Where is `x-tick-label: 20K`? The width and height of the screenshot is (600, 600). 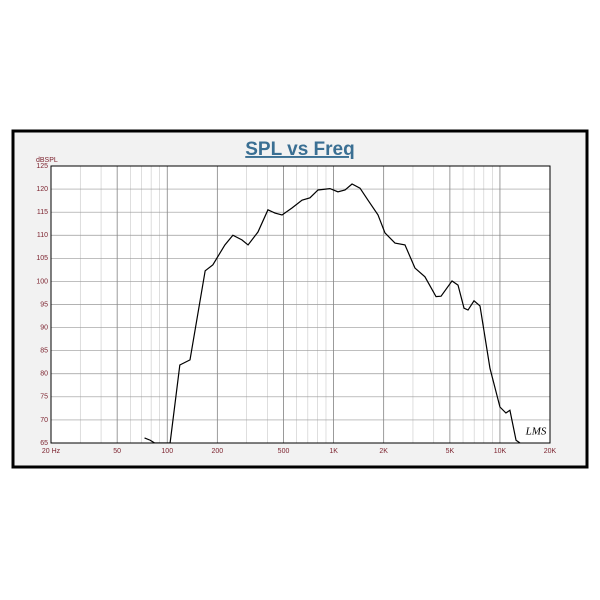 x-tick-label: 20K is located at coordinates (550, 451).